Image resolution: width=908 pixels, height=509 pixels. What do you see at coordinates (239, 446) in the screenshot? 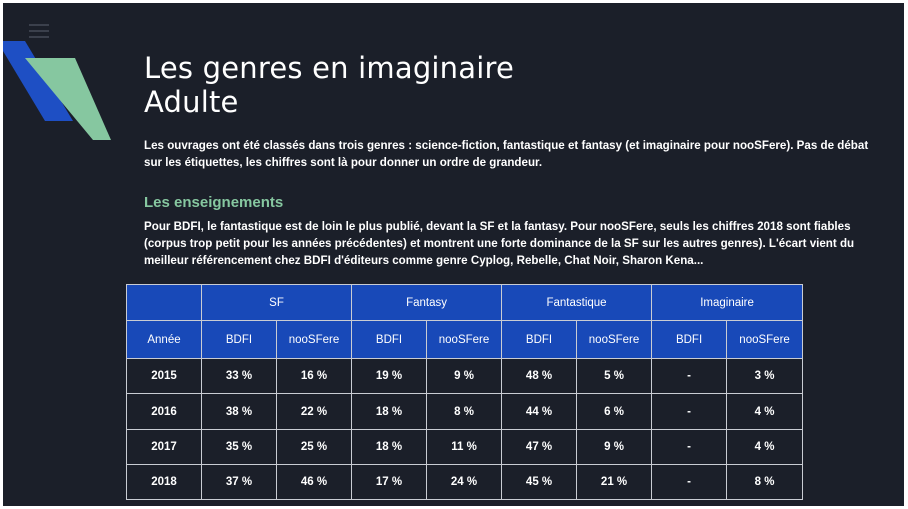
I see `table-cell: 35 %` at bounding box center [239, 446].